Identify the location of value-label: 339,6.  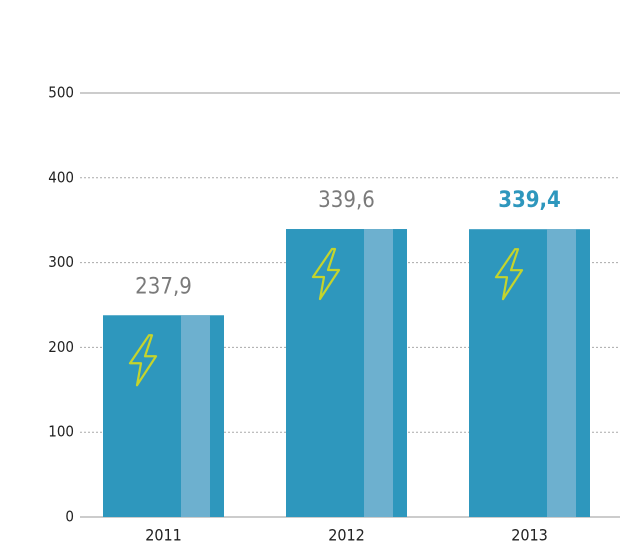
(346, 200).